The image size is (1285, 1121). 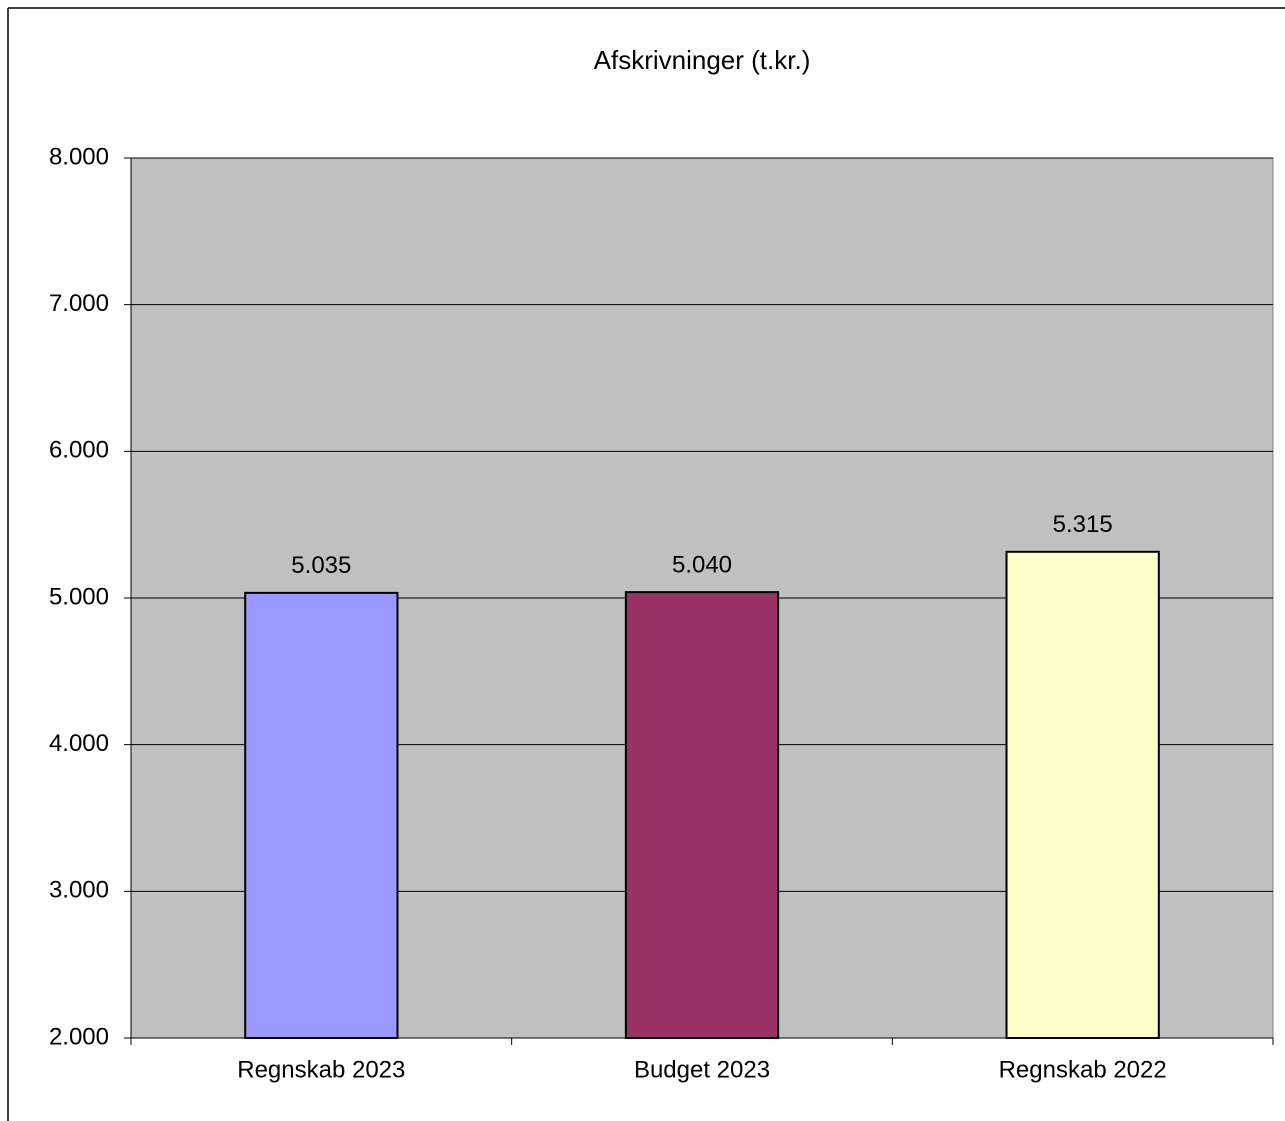 What do you see at coordinates (79, 303) in the screenshot?
I see `y-tick-label: 7.000` at bounding box center [79, 303].